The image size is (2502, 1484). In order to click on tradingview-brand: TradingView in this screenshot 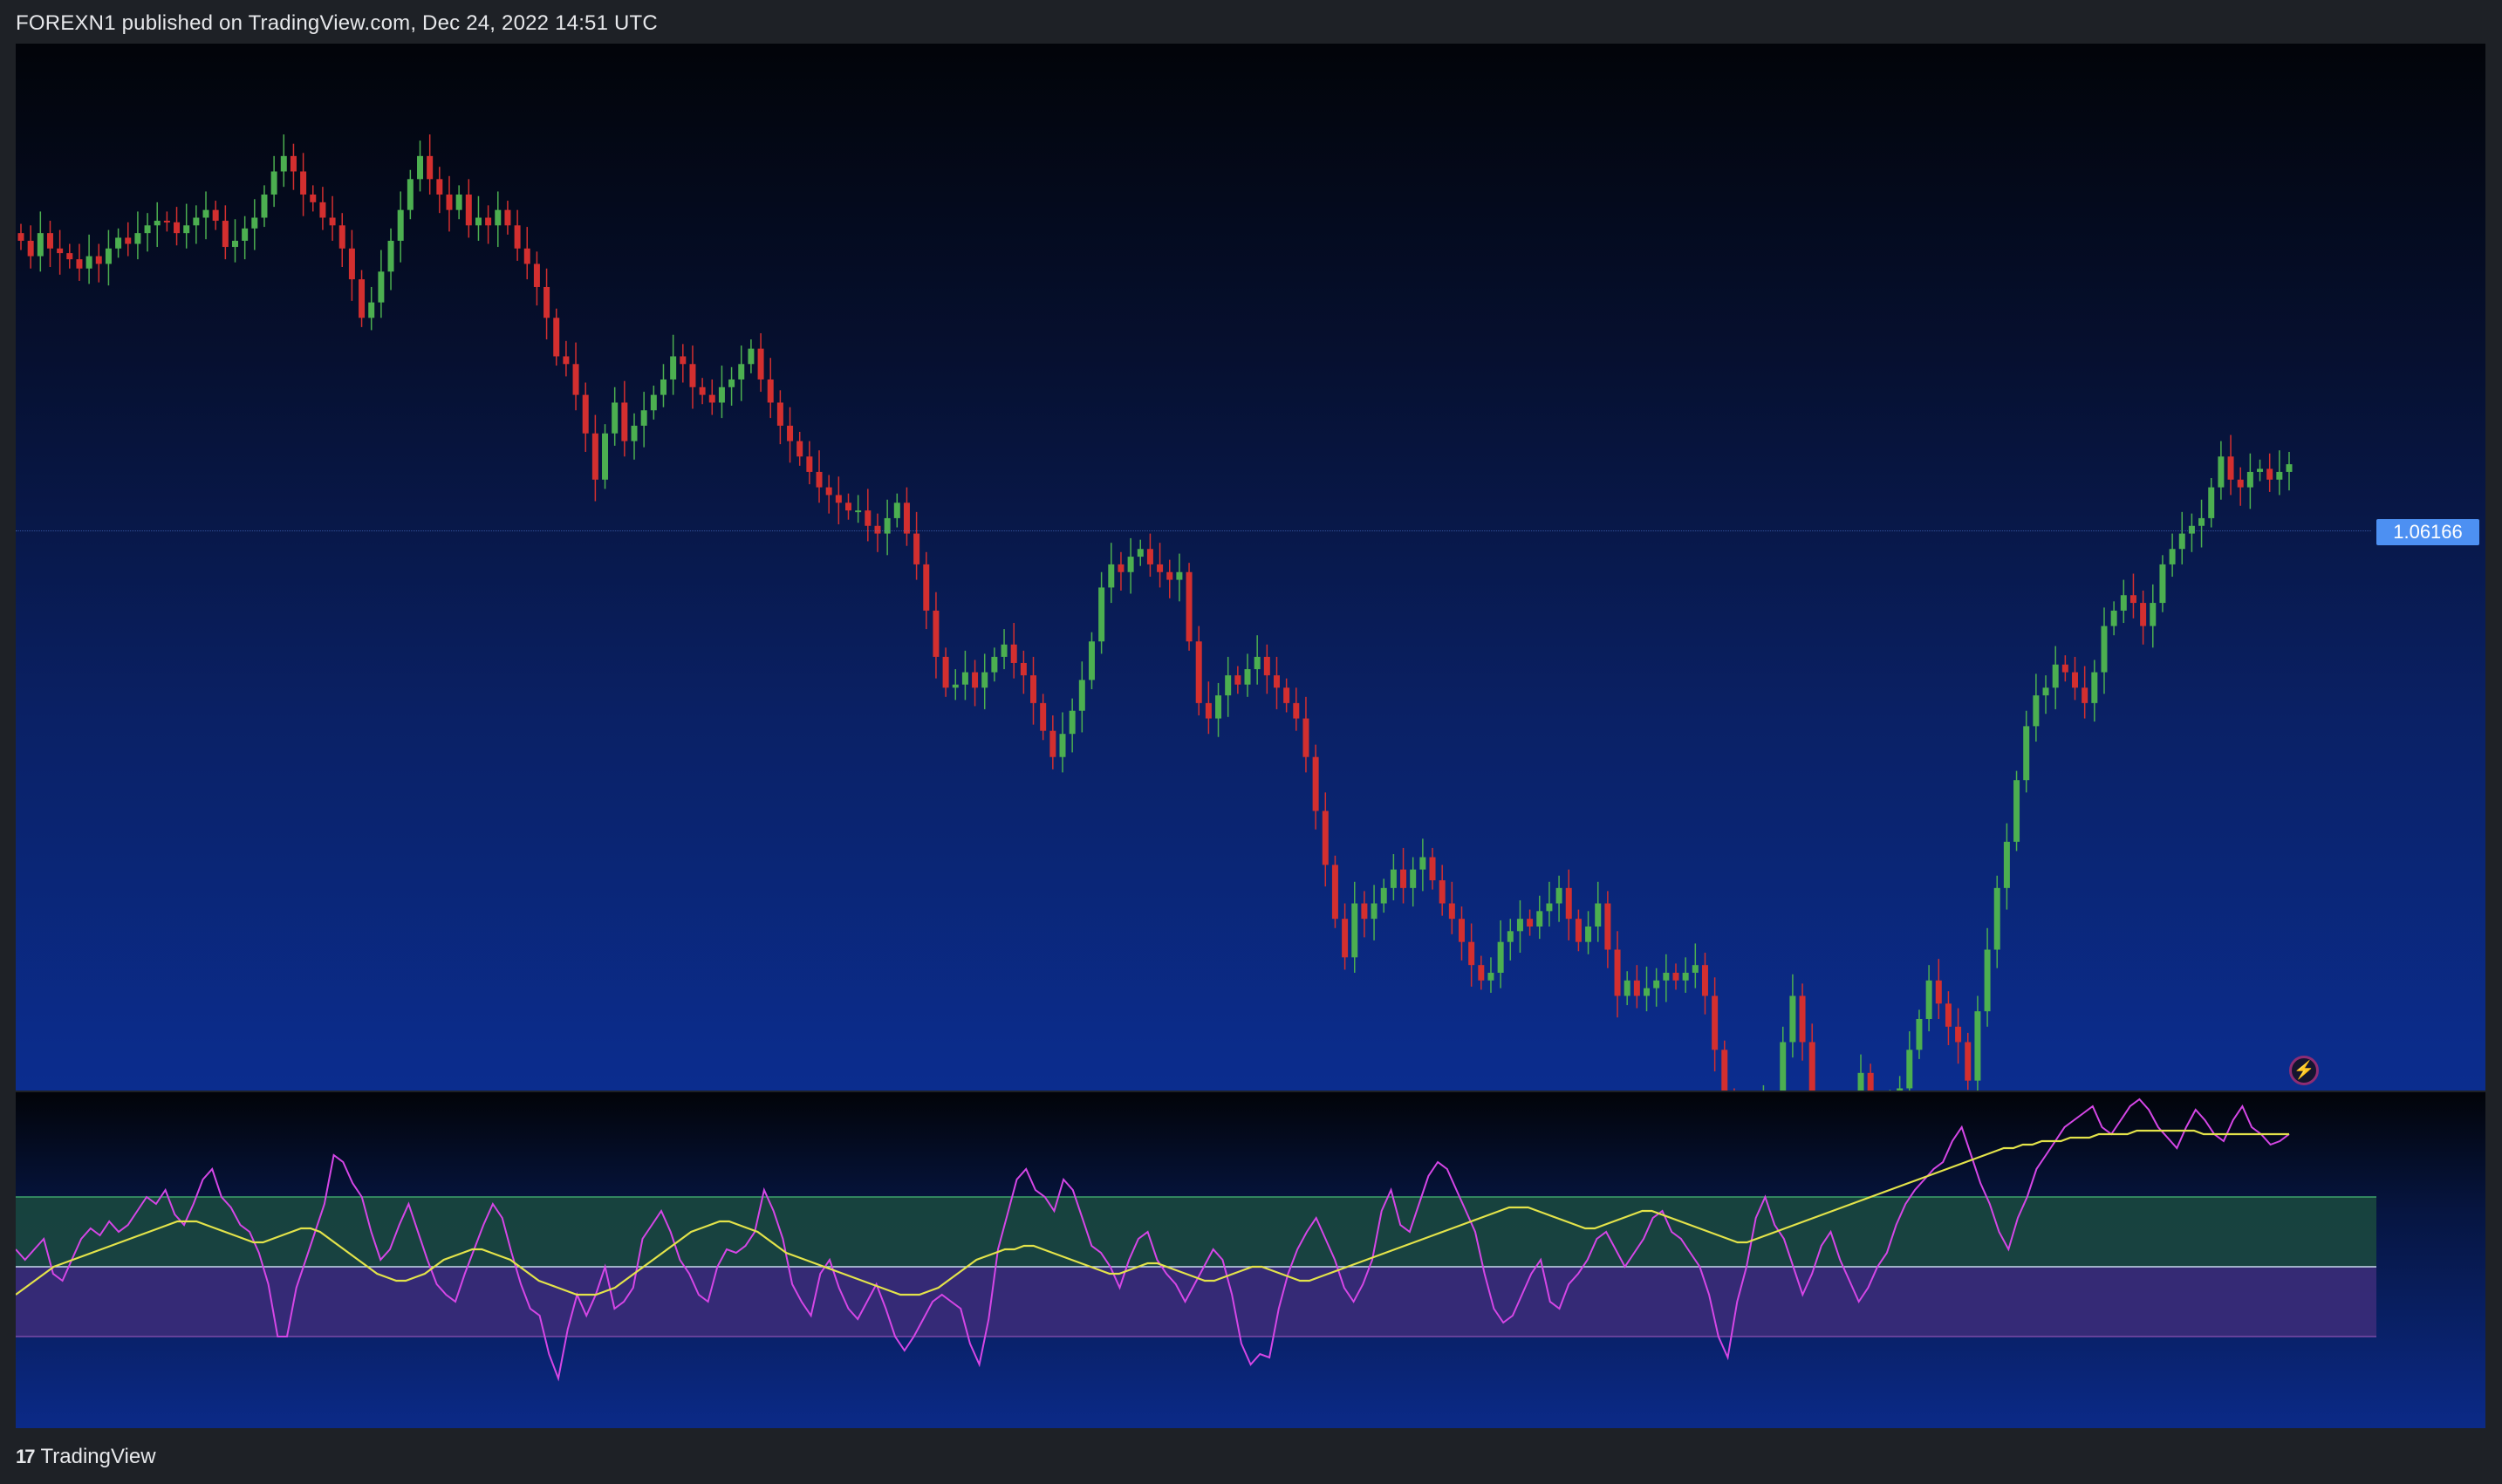, I will do `click(98, 1456)`.